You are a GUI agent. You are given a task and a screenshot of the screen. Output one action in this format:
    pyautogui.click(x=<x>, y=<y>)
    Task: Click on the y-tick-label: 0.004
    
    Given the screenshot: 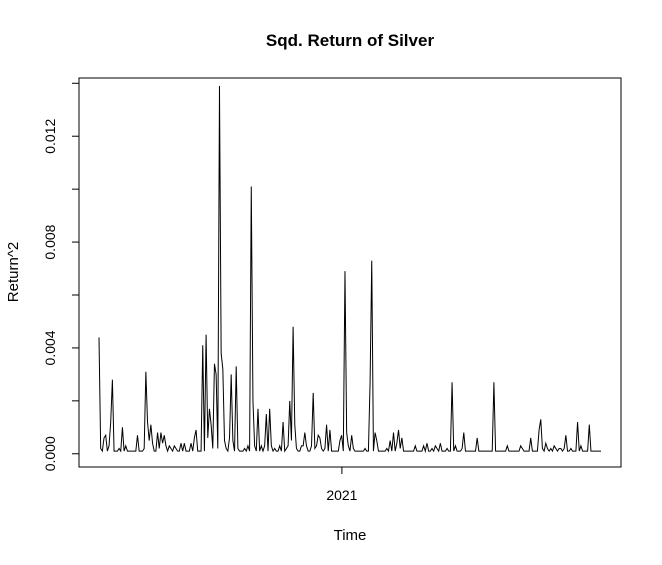 What is the action you would take?
    pyautogui.click(x=50, y=347)
    